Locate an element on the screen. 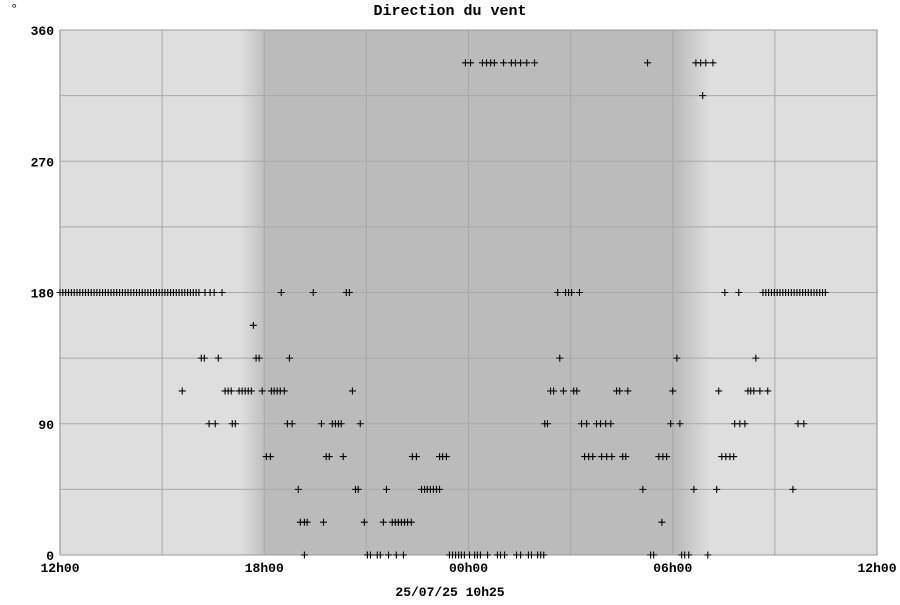 The width and height of the screenshot is (900, 605). x-tick-label: 18h00 is located at coordinates (264, 568).